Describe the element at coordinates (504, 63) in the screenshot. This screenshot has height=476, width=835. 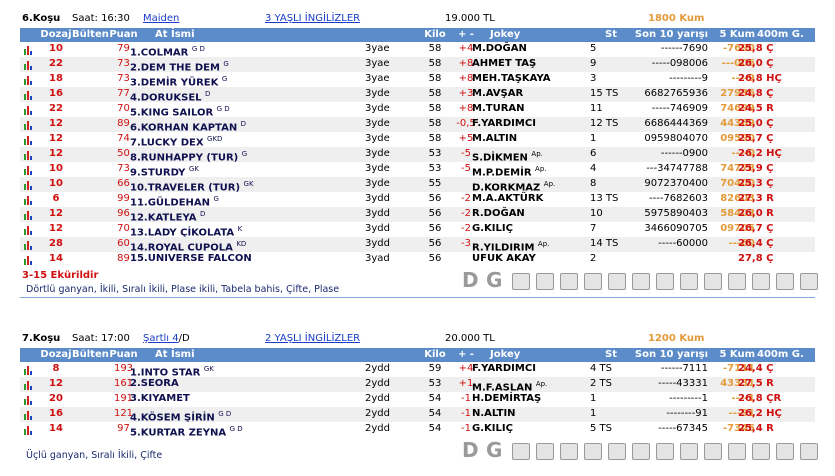
I see `jockey-text: AHMET TAŞ` at that location.